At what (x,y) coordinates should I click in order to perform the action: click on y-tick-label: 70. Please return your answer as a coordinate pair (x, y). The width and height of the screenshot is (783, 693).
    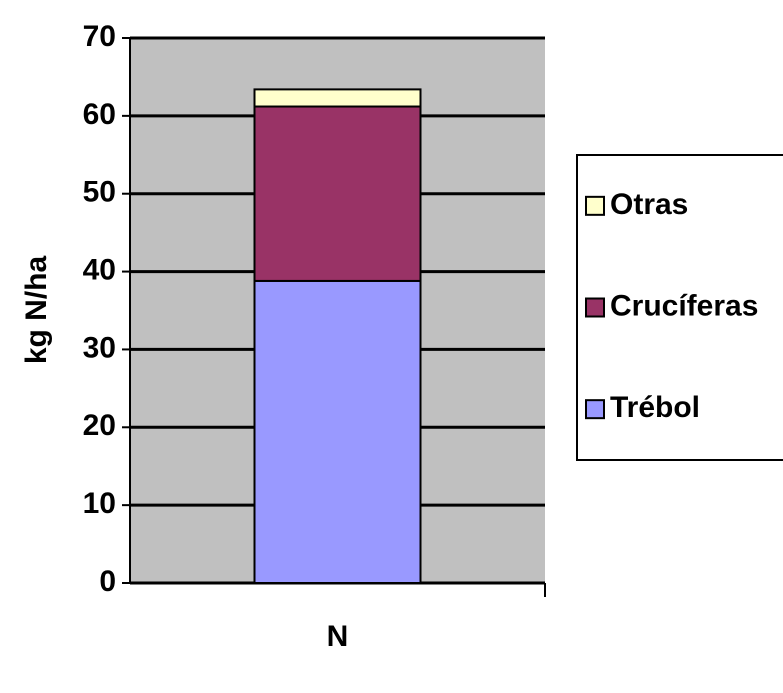
    Looking at the image, I should click on (99, 36).